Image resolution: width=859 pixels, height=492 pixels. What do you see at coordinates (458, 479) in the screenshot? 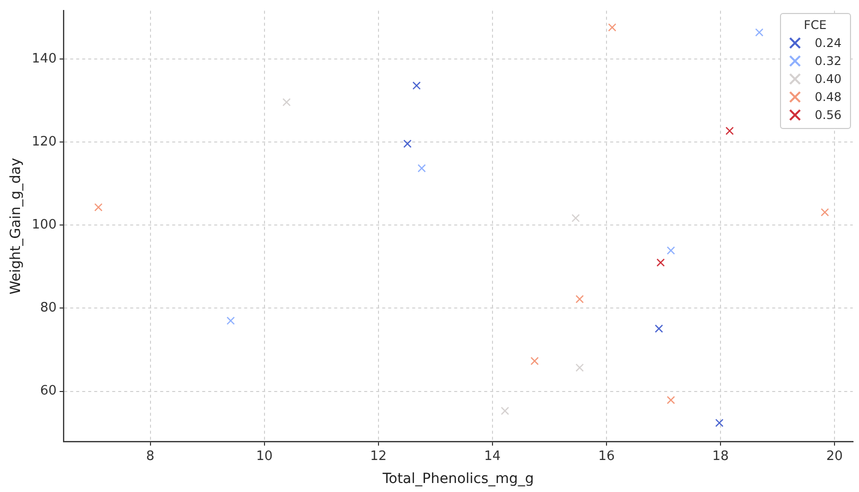
I see `x-axis-title: Total_Phenolics_mg_g` at bounding box center [458, 479].